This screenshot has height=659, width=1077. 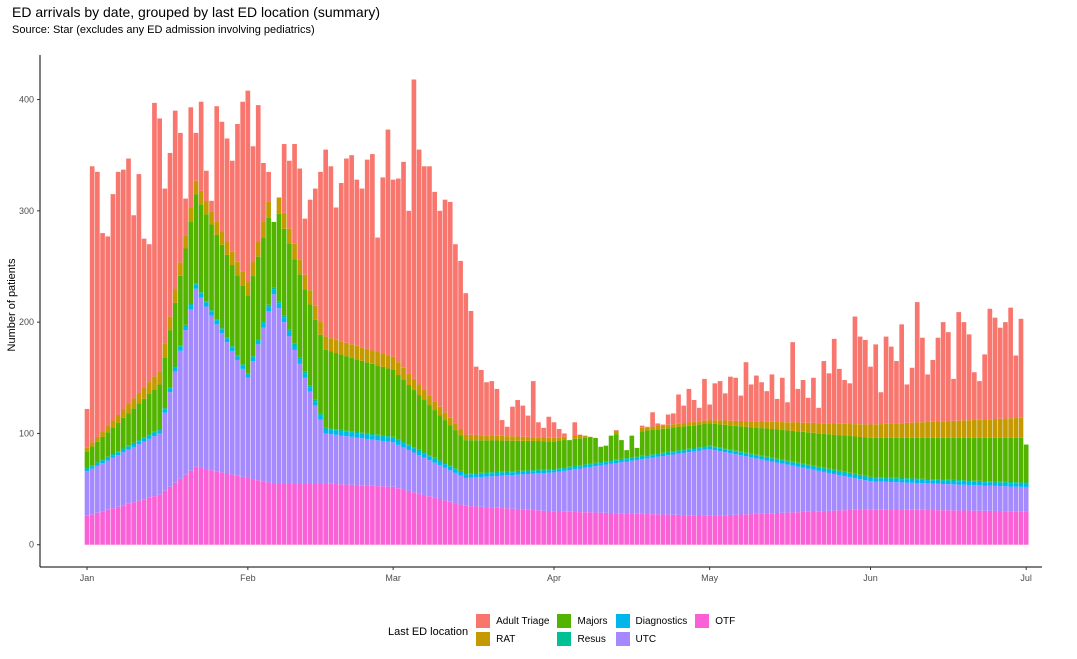 I want to click on x-tick-label: Feb, so click(x=248, y=578).